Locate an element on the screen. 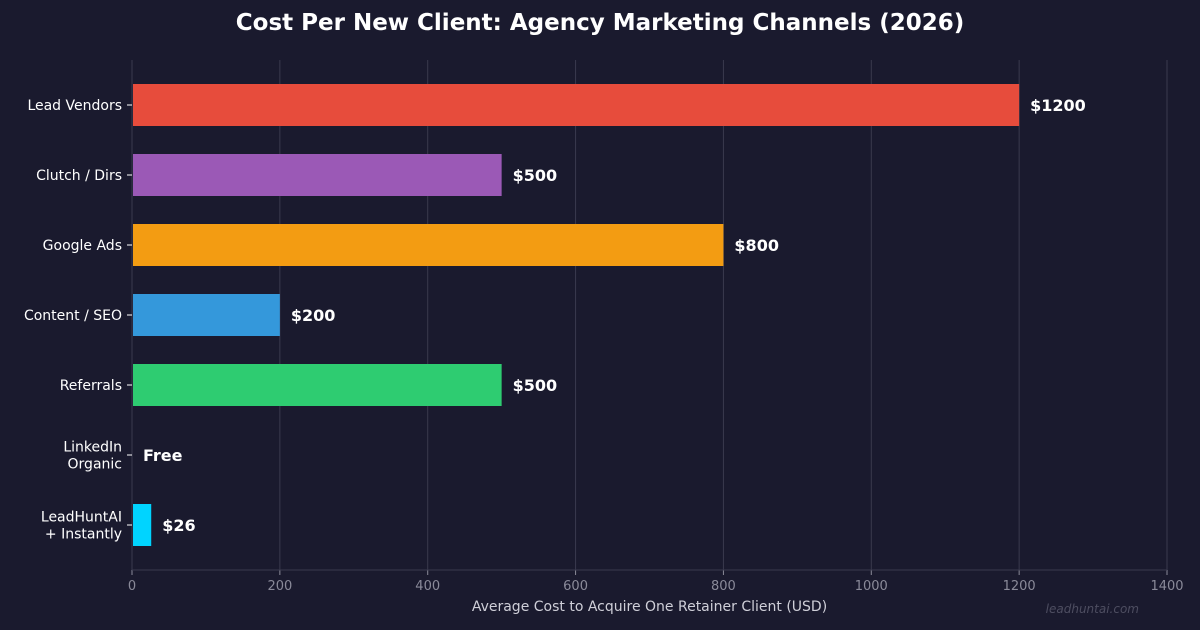 This screenshot has height=630, width=1200. x-tick-label: 1000 is located at coordinates (871, 586).